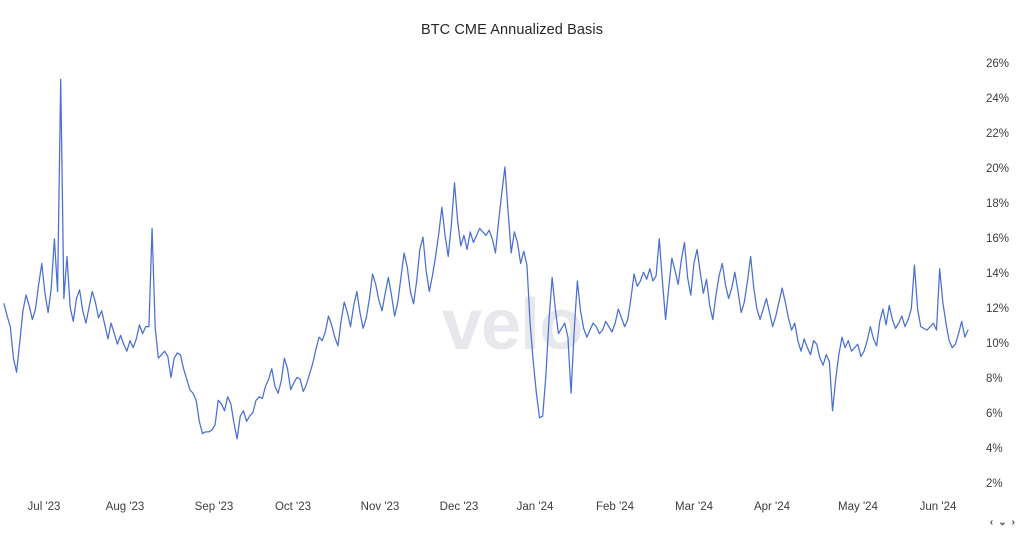  I want to click on chevron-down-icon: ⌄, so click(1002, 522).